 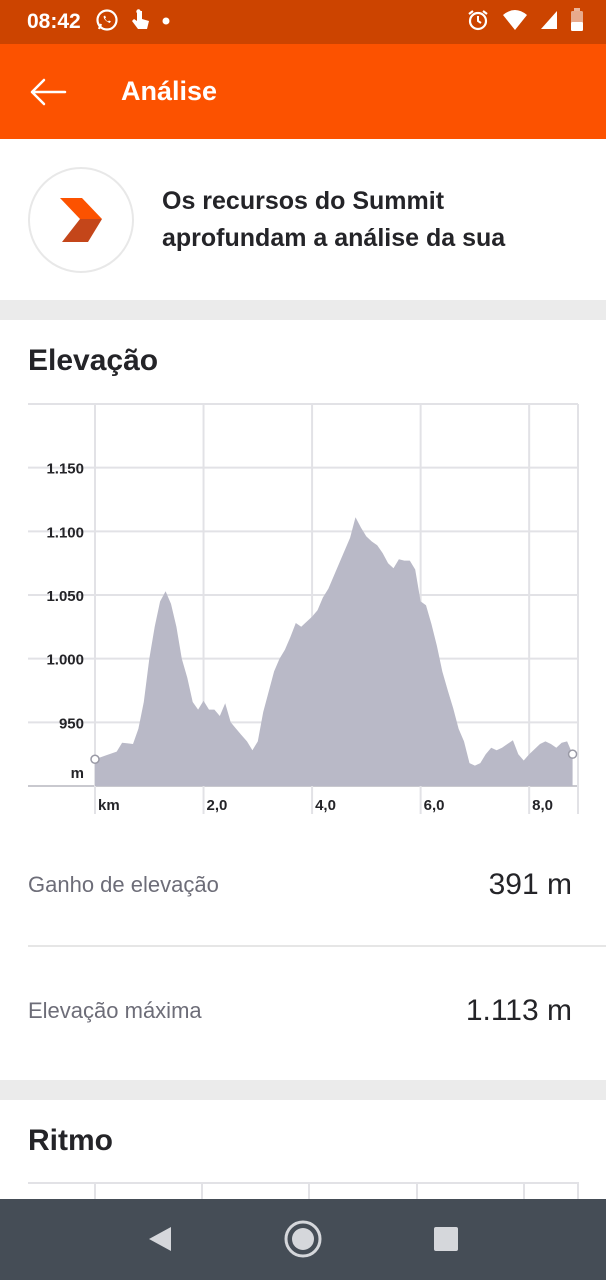 What do you see at coordinates (65, 532) in the screenshot?
I see `y-tick-label: 1.100` at bounding box center [65, 532].